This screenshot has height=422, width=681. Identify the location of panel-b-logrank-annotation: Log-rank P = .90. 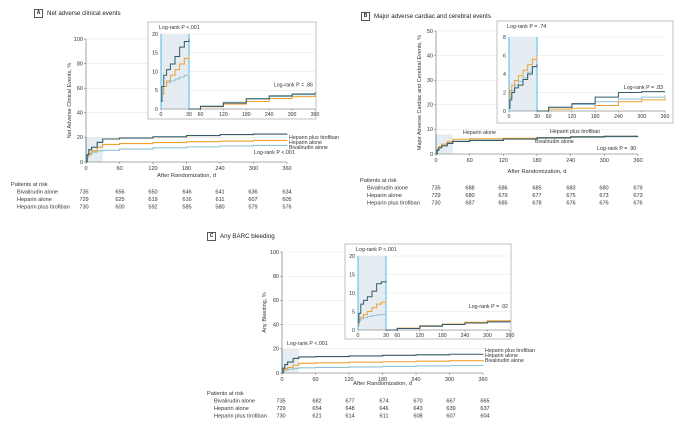
(616, 149).